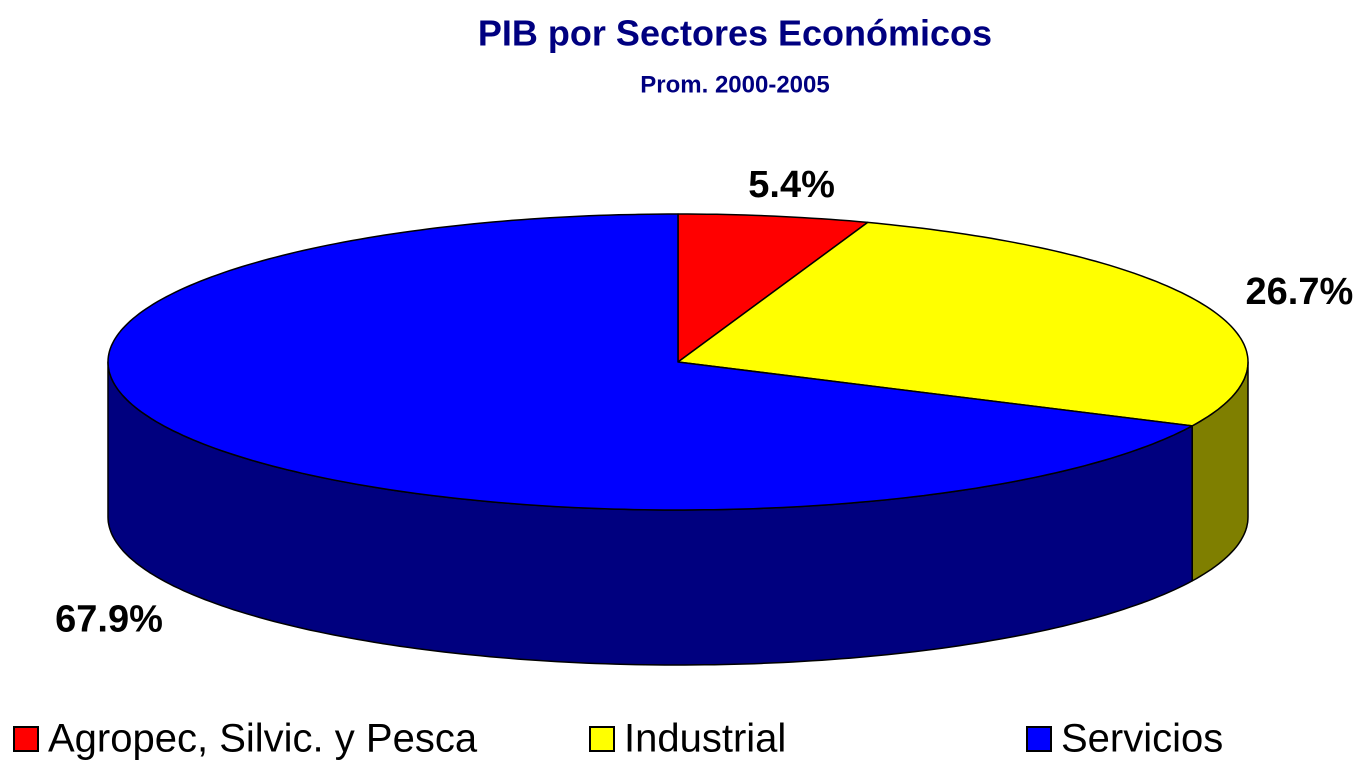  Describe the element at coordinates (791, 185) in the screenshot. I see `data-label: 5.4%` at that location.